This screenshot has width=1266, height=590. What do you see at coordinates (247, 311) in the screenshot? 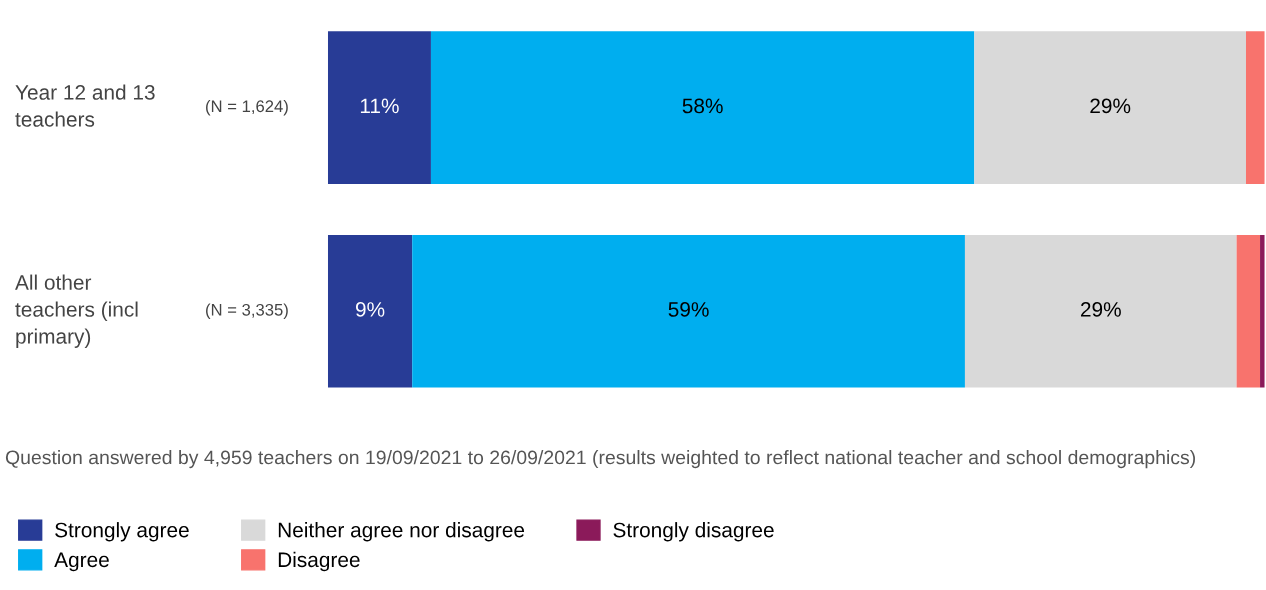
I see `text: (N = 3,335)` at bounding box center [247, 311].